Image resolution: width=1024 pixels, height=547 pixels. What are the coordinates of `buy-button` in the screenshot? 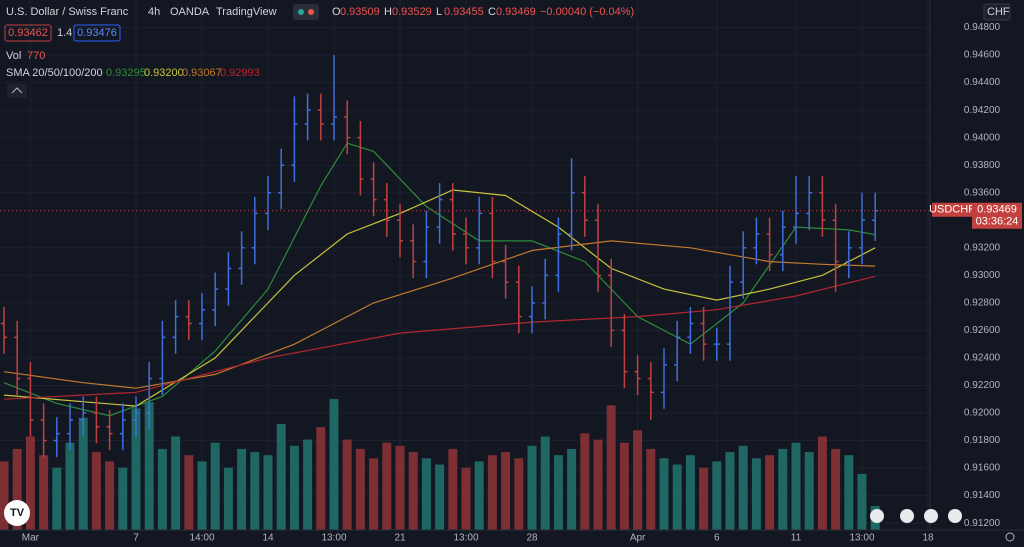 It's located at (97, 33).